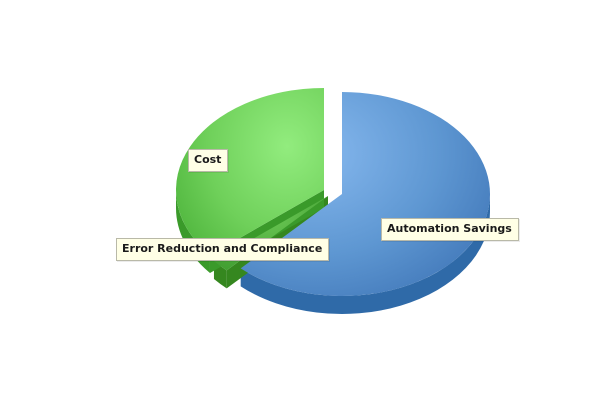 The image size is (600, 400). Describe the element at coordinates (249, 172) in the screenshot. I see `slice-cost` at that location.